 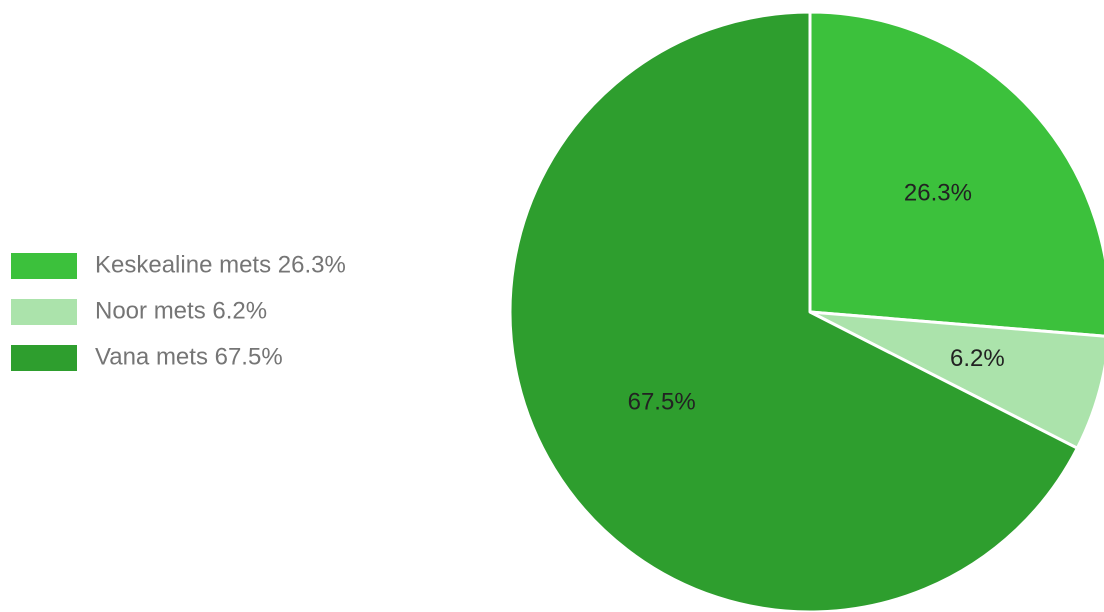 What do you see at coordinates (44, 358) in the screenshot?
I see `legend-swatch-vana-mets` at bounding box center [44, 358].